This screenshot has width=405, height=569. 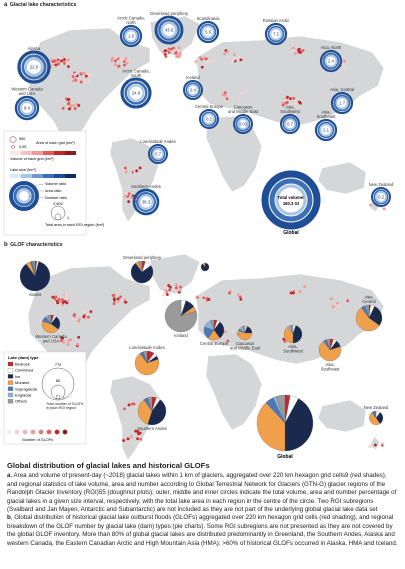 I want to click on region-label-b: New Zealand, so click(x=376, y=407).